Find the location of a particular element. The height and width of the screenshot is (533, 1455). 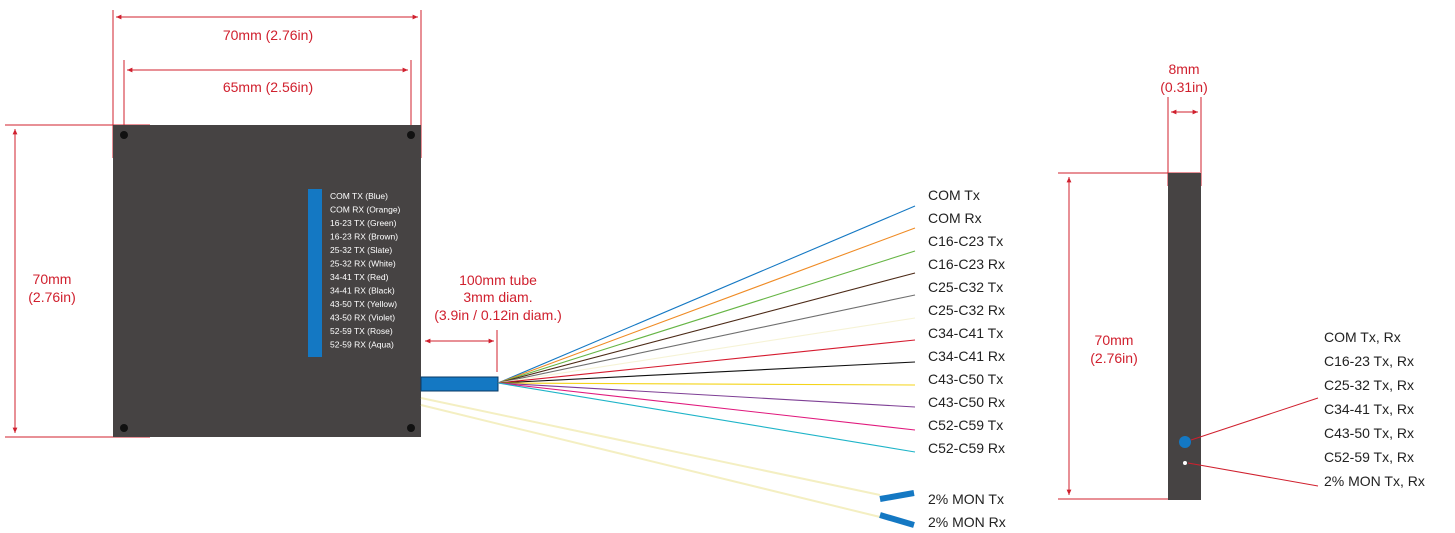

port-label: C43-50 Tx, Rx is located at coordinates (1369, 433).